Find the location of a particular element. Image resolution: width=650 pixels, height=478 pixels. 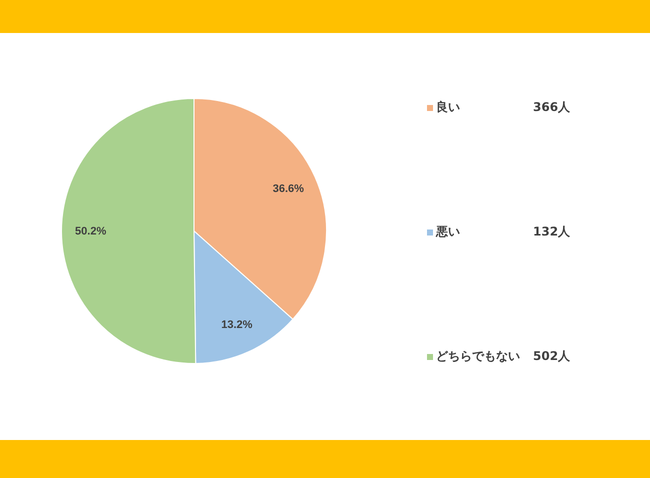

legend-label: どちらでもない is located at coordinates (478, 356).